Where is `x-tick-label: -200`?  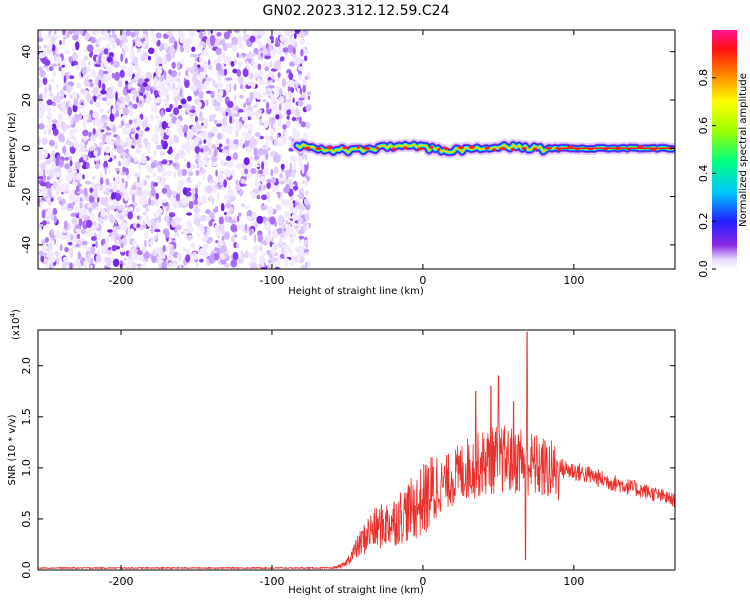 x-tick-label: -200 is located at coordinates (121, 280).